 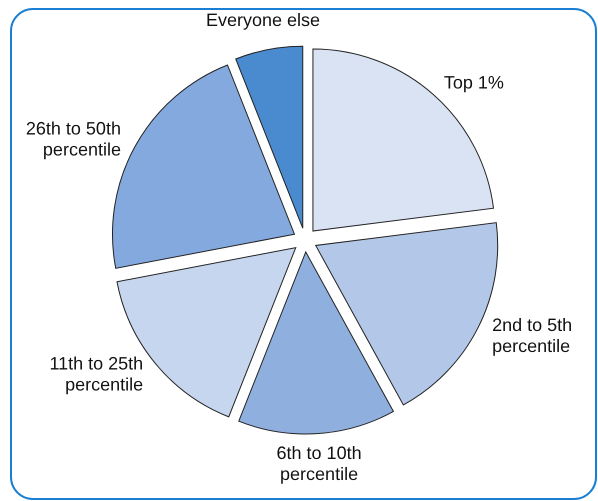 What do you see at coordinates (73, 139) in the screenshot?
I see `slice-label: 26th to 50th percentile` at bounding box center [73, 139].